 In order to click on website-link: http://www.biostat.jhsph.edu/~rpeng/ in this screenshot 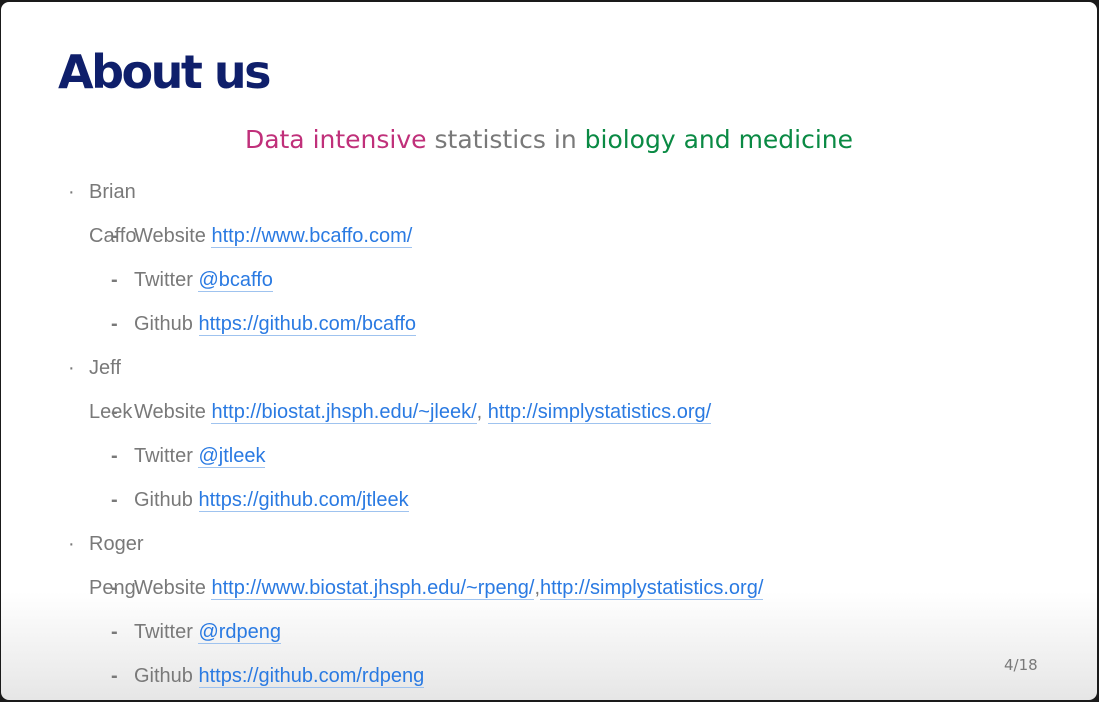, I will do `click(373, 588)`.